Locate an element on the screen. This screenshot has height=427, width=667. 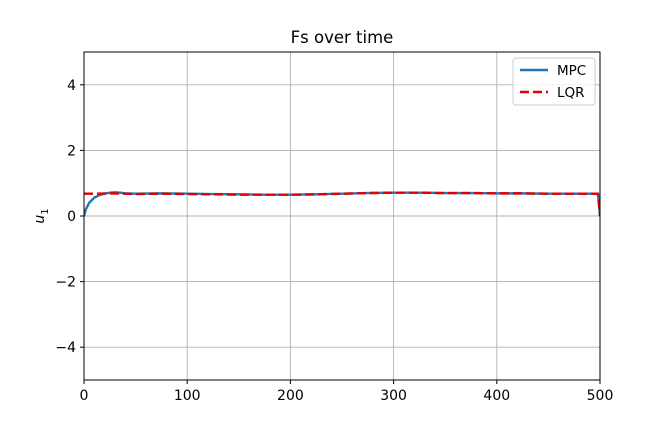
x-tick-label: 500 is located at coordinates (600, 396).